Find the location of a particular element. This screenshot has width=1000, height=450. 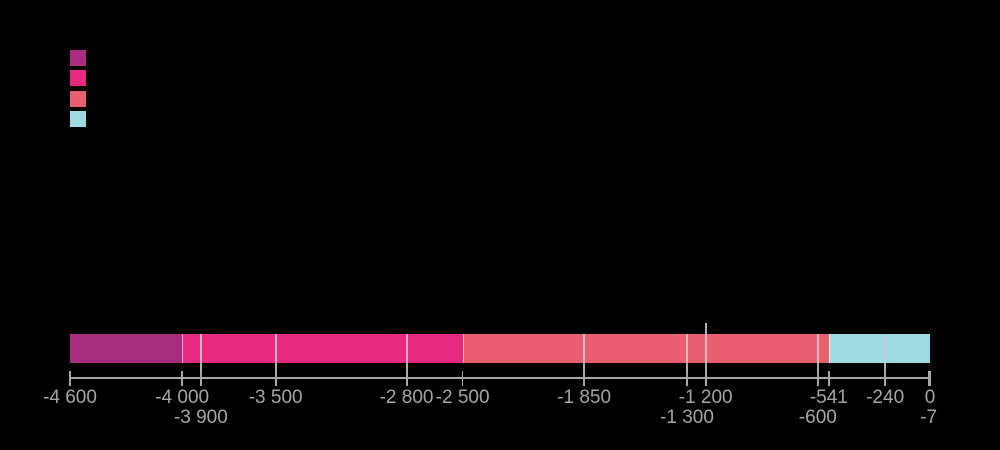

axis-label--7: -7 is located at coordinates (929, 417).